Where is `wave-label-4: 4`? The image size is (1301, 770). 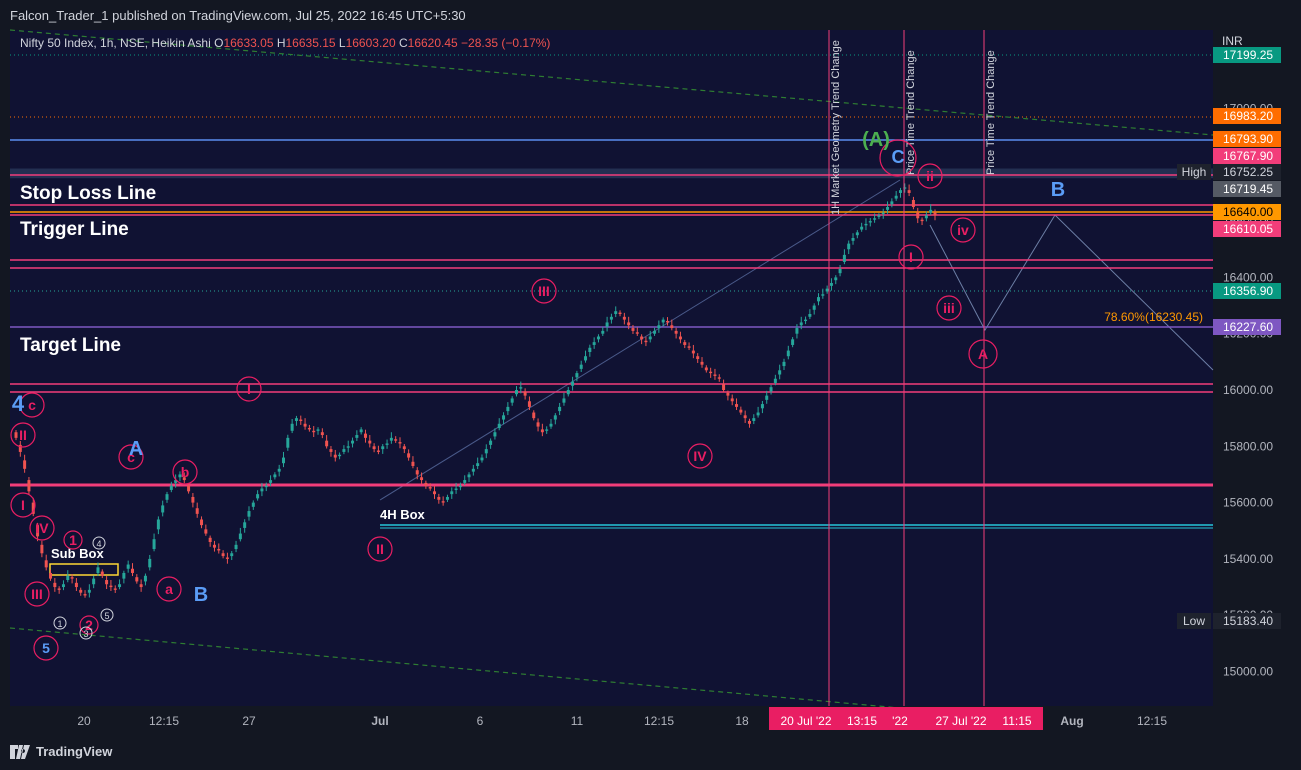
wave-label-4: 4 is located at coordinates (18, 403).